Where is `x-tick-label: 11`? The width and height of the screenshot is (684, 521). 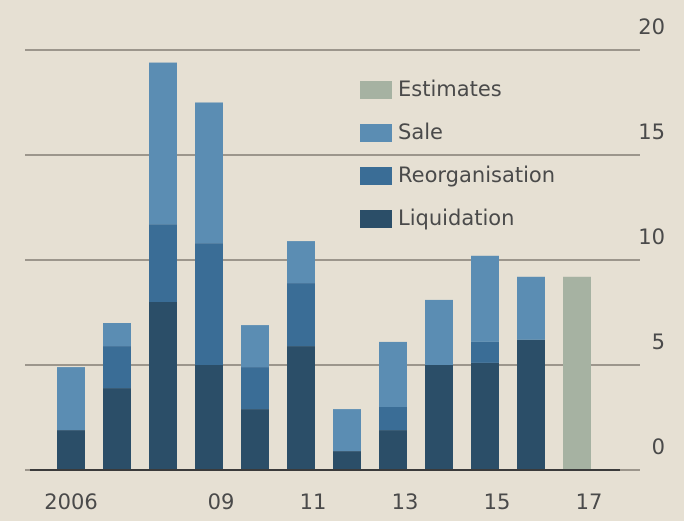
x-tick-label: 11 is located at coordinates (313, 502).